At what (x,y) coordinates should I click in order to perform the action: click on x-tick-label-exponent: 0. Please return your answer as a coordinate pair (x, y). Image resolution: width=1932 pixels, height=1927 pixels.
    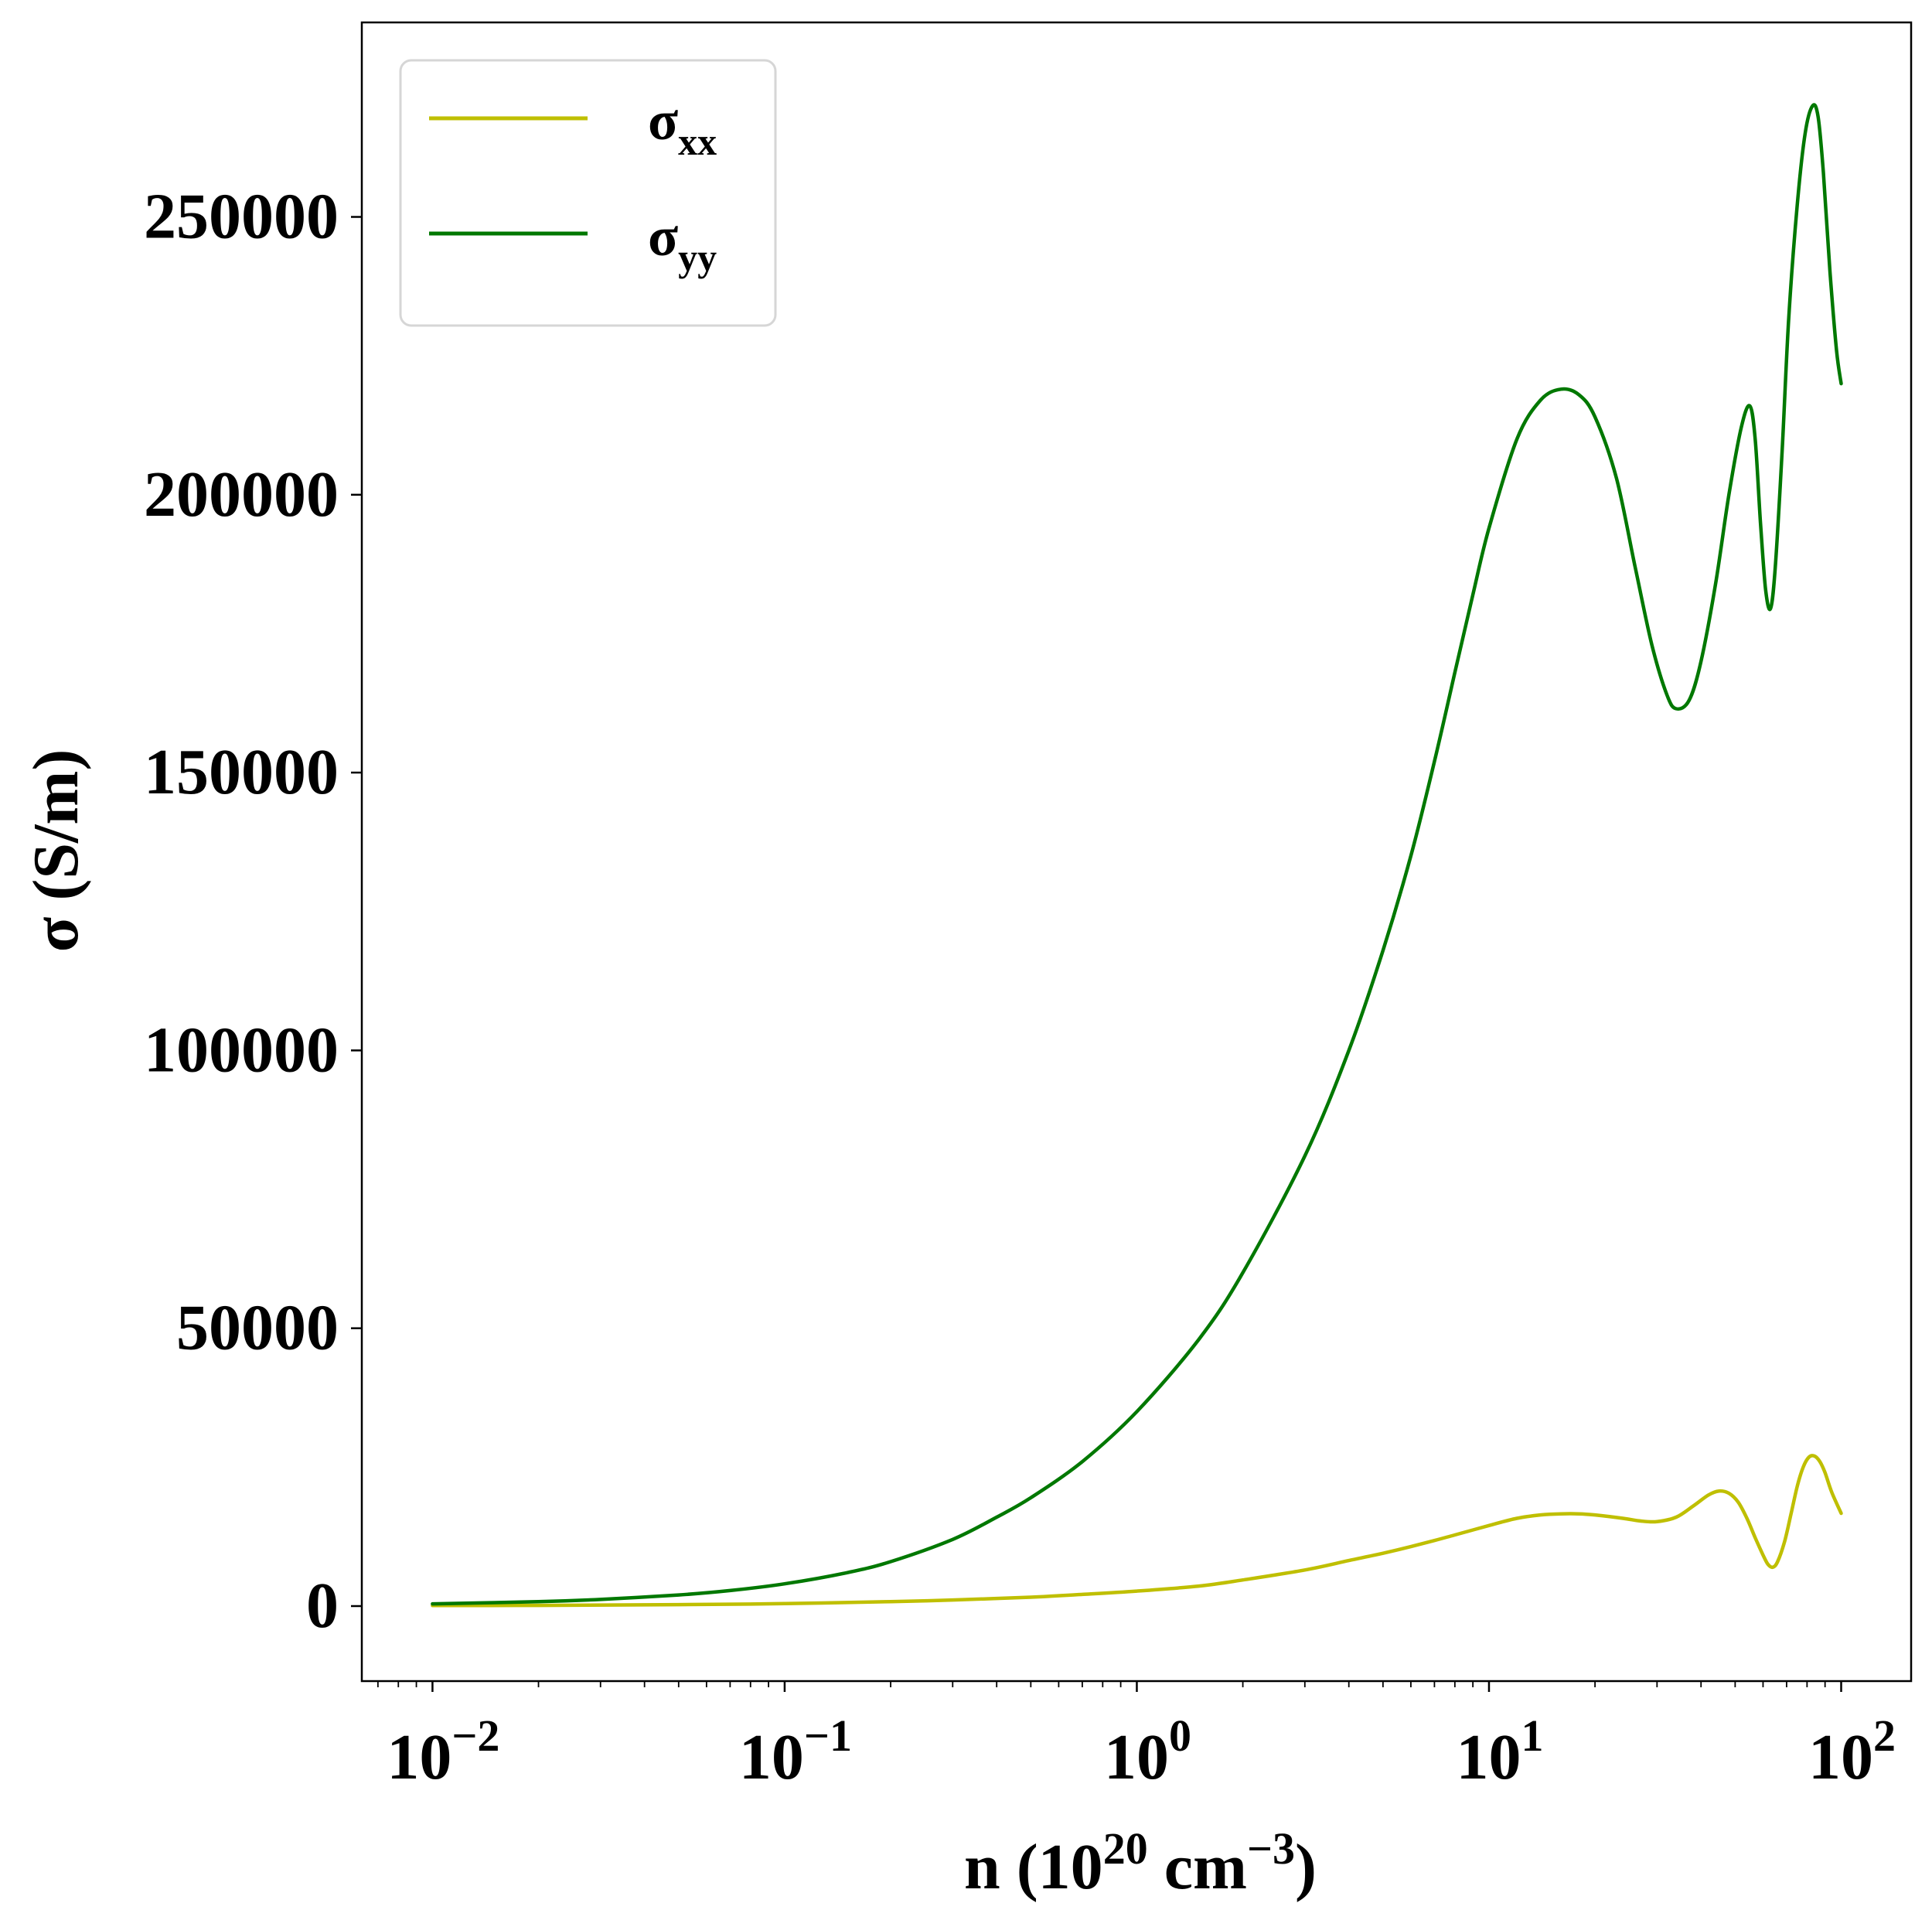
    Looking at the image, I should click on (1180, 1735).